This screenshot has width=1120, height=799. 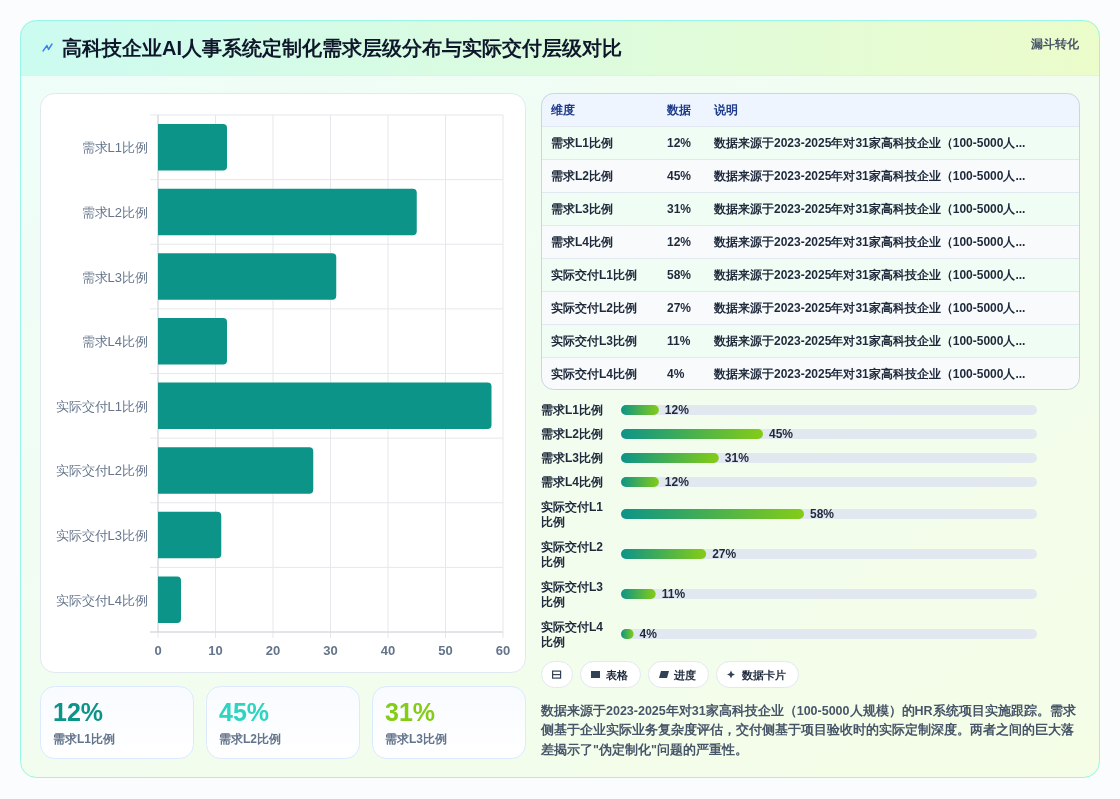 What do you see at coordinates (808, 730) in the screenshot?
I see `text: 数据来源于2023-2025年对31家高科技企业（100-5000人规模）的HR系统项目实施跟踪。需求侧基于企业实际业务复杂度评估，交付侧基于项目验收时的实际定制深度。两者之间的巨大落差揭示了"伪定制化"问题的严重性。` at bounding box center [808, 730].